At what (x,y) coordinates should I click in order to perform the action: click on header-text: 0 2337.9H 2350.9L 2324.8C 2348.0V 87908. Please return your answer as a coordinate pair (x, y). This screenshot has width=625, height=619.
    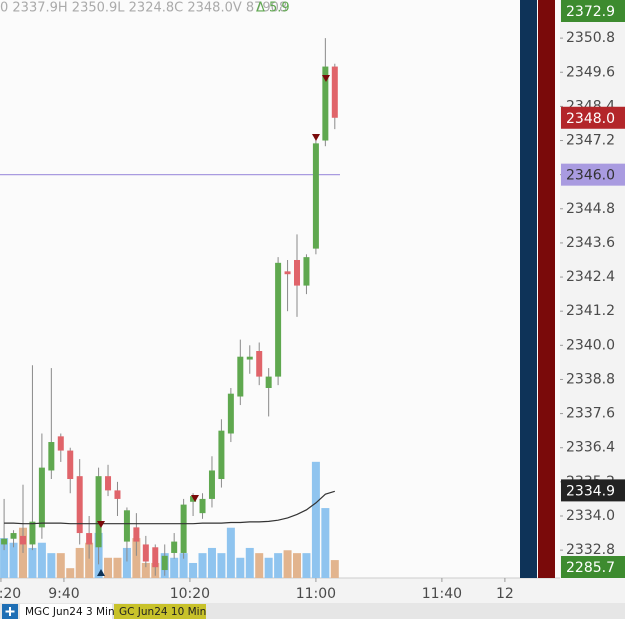
    Looking at the image, I should click on (143, 8).